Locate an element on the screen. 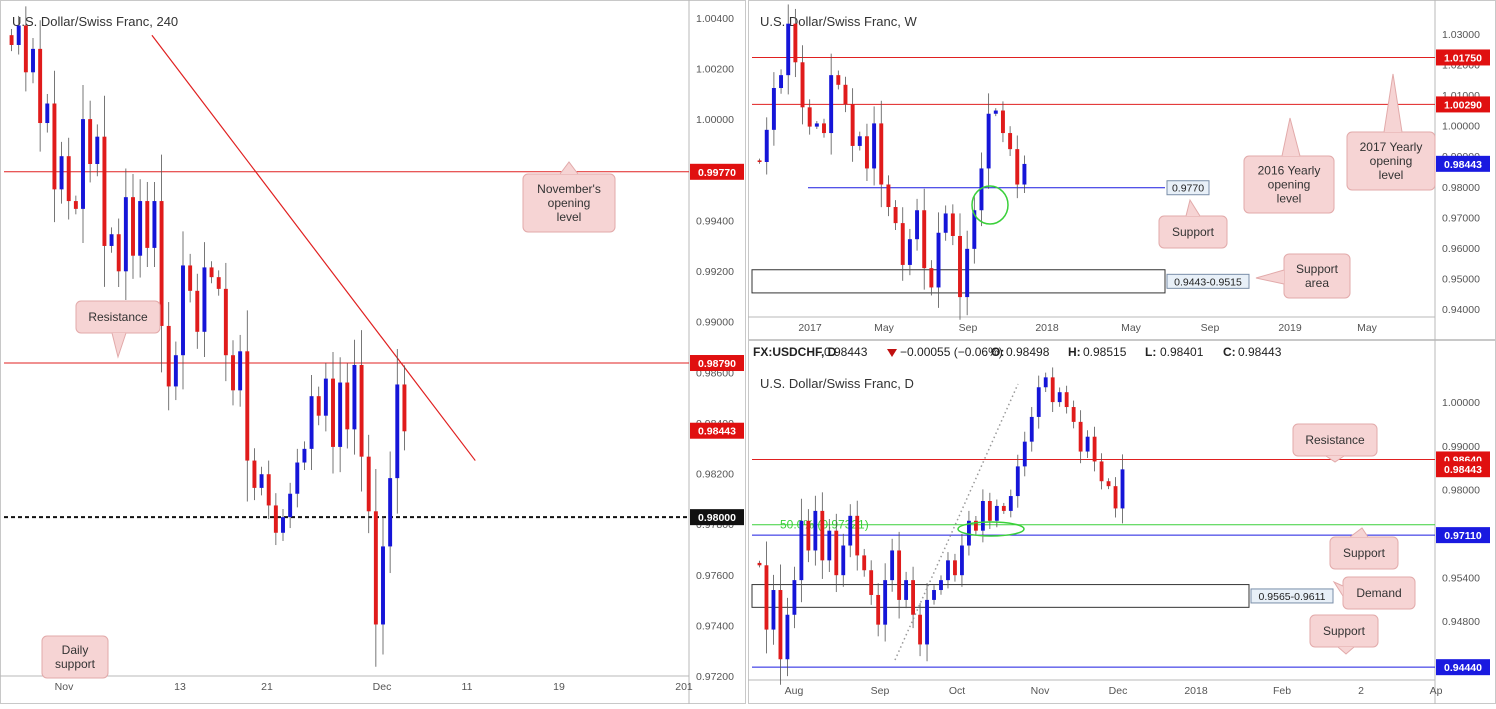  daily-symbol: FX:USDCHF, D is located at coordinates (795, 352).